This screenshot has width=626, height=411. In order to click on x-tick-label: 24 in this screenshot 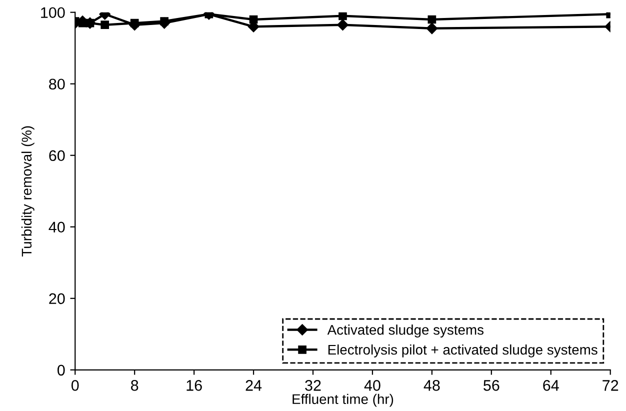, I will do `click(254, 385)`.